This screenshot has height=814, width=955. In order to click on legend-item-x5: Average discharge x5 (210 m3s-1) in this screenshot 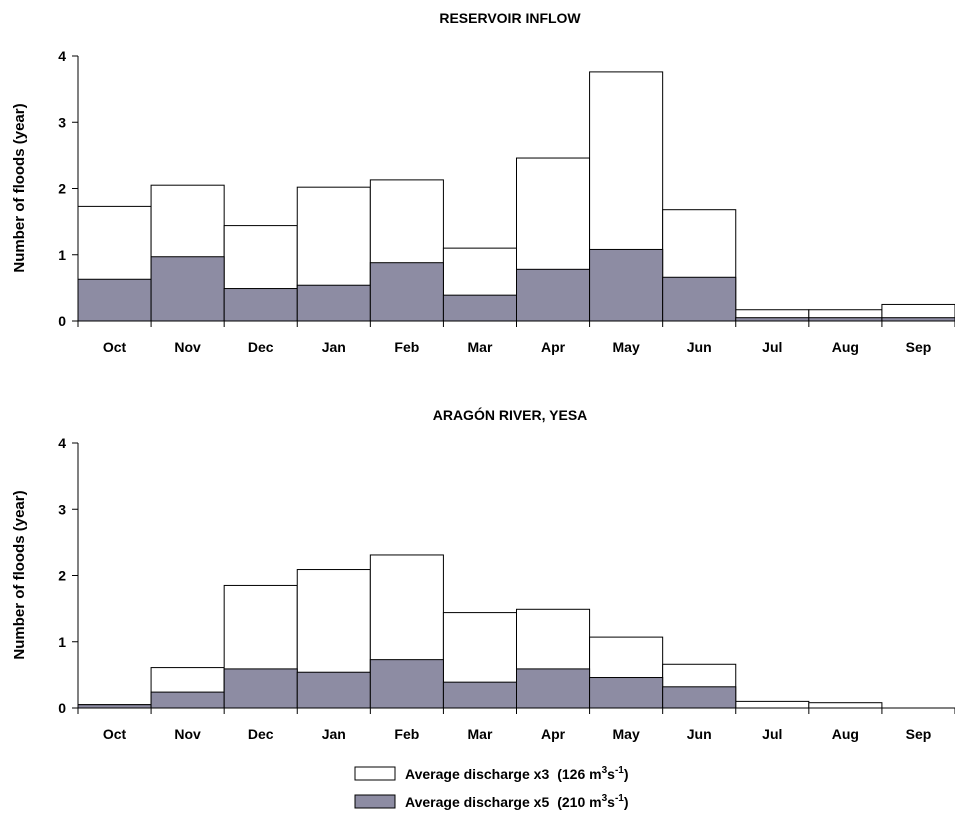, I will do `click(491, 801)`.